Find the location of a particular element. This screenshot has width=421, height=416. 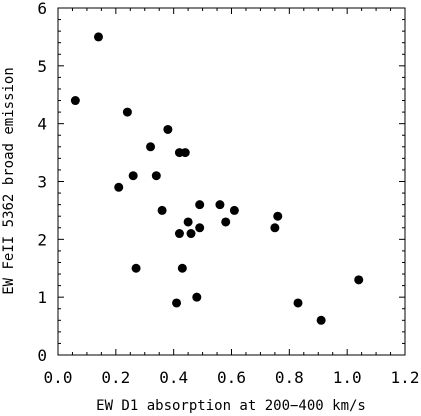

y-tick-label: 1 is located at coordinates (42, 297).